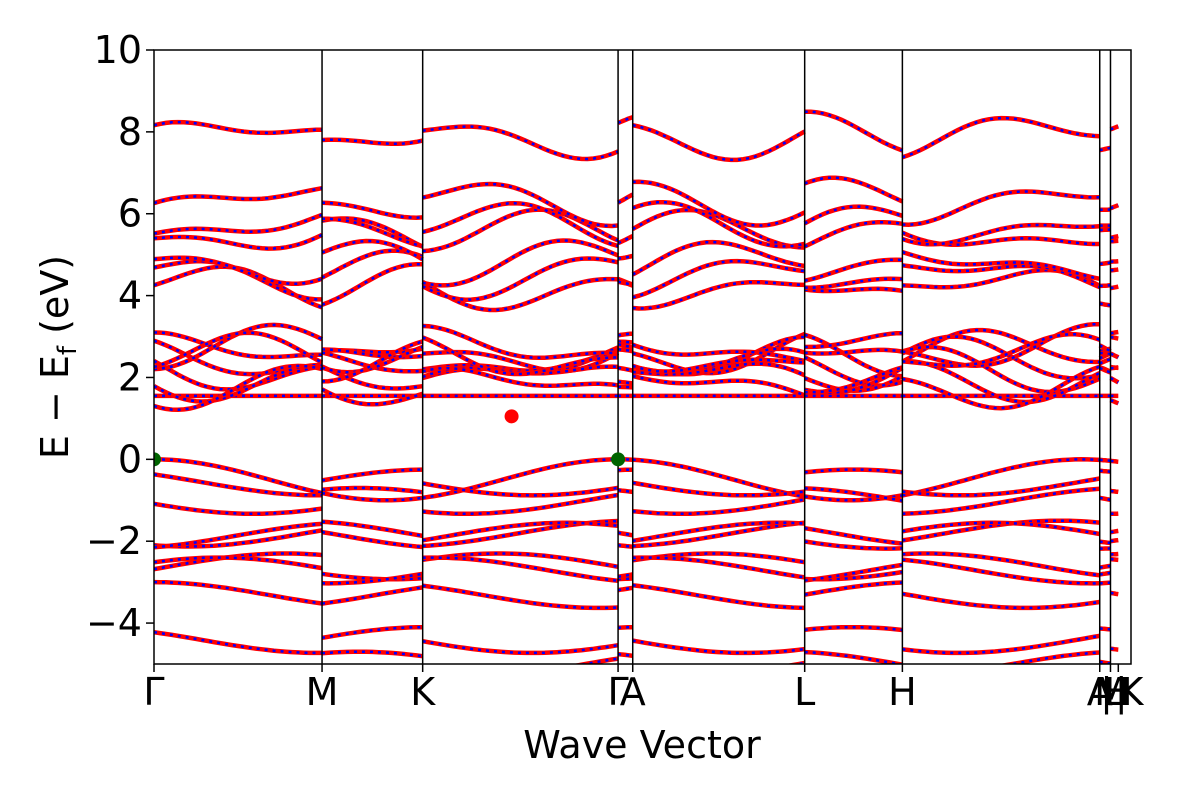 This screenshot has width=1200, height=800. Describe the element at coordinates (423, 692) in the screenshot. I see `x-tick-label: K` at that location.